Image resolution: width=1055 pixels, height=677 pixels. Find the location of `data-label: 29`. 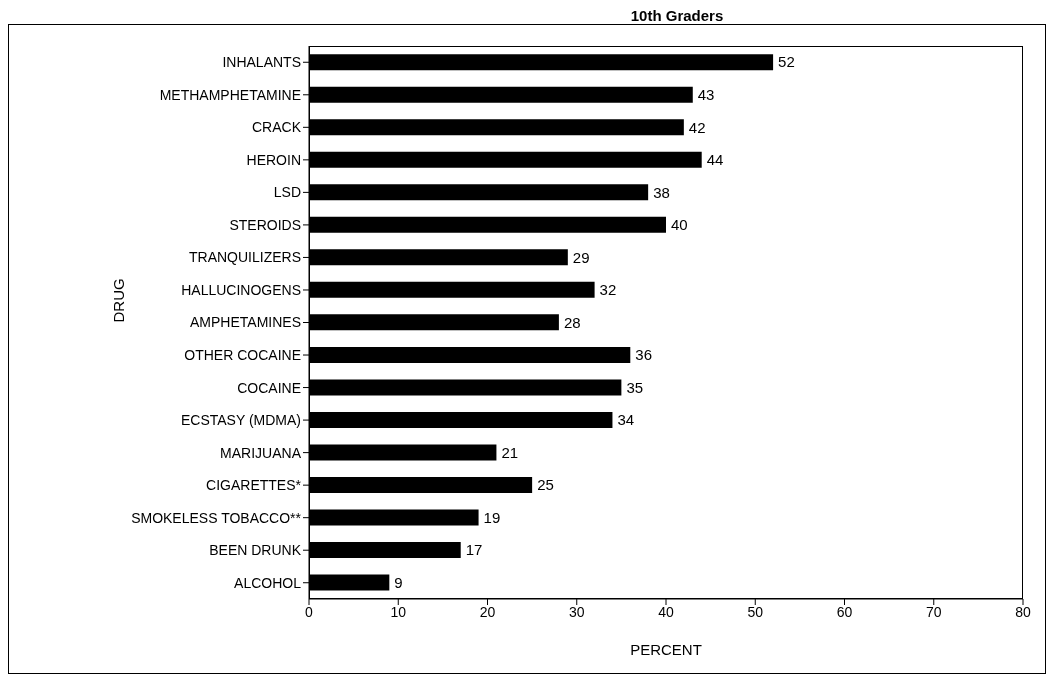

data-label: 29 is located at coordinates (581, 257).